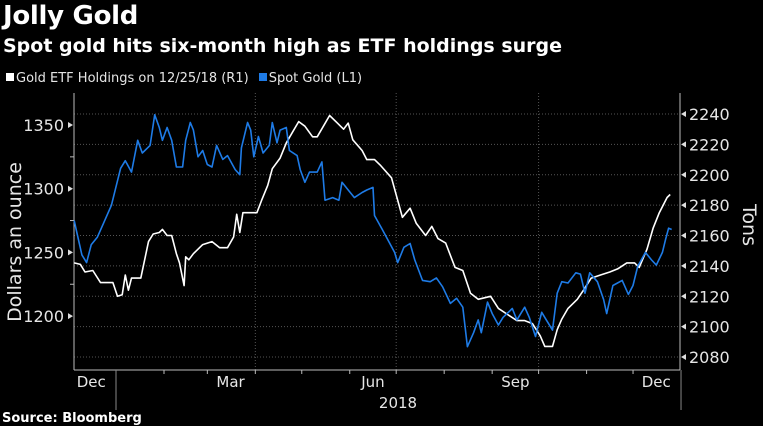  I want to click on y-right-tick-label: 2180, so click(709, 205).